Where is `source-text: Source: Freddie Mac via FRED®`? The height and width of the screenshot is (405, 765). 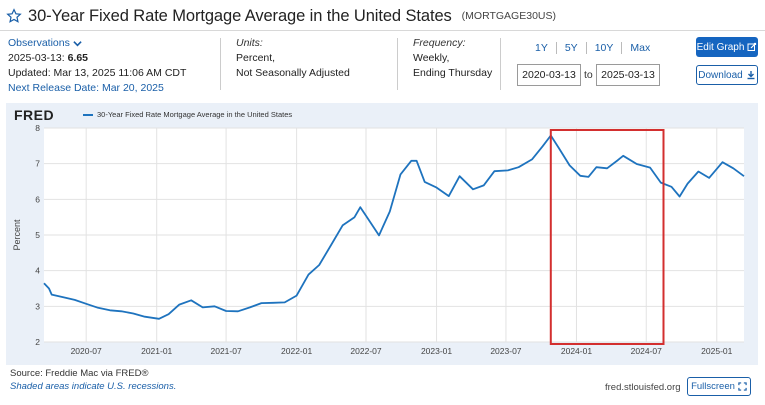
source-text: Source: Freddie Mac via FRED® is located at coordinates (79, 373).